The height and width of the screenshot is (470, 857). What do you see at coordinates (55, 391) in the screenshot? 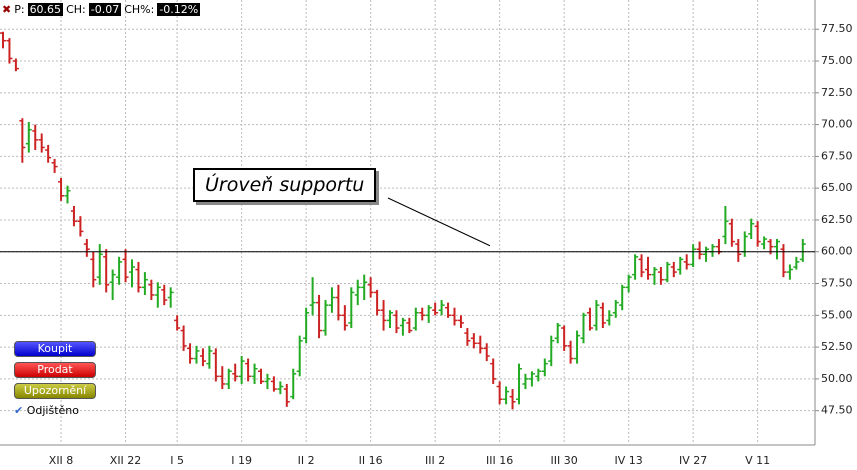
I see `alert-button: Upozornění` at bounding box center [55, 391].